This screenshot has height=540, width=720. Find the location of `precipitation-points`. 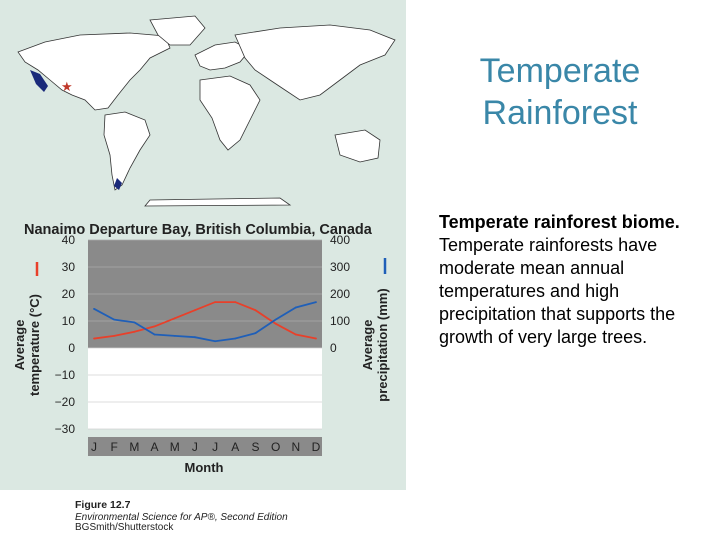

precipitation-points is located at coordinates (205, 322).